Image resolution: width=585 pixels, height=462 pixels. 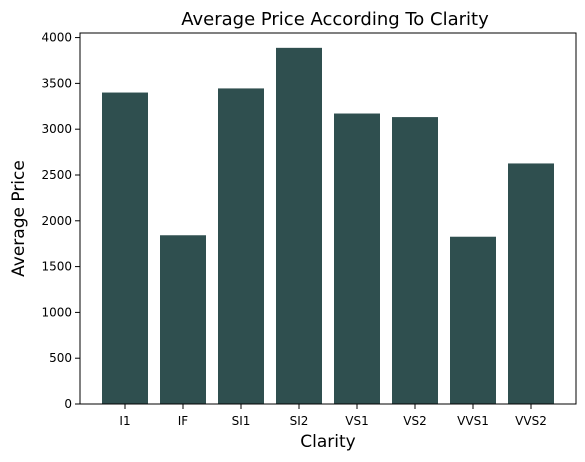 What do you see at coordinates (473, 320) in the screenshot?
I see `bar-vvs1` at bounding box center [473, 320].